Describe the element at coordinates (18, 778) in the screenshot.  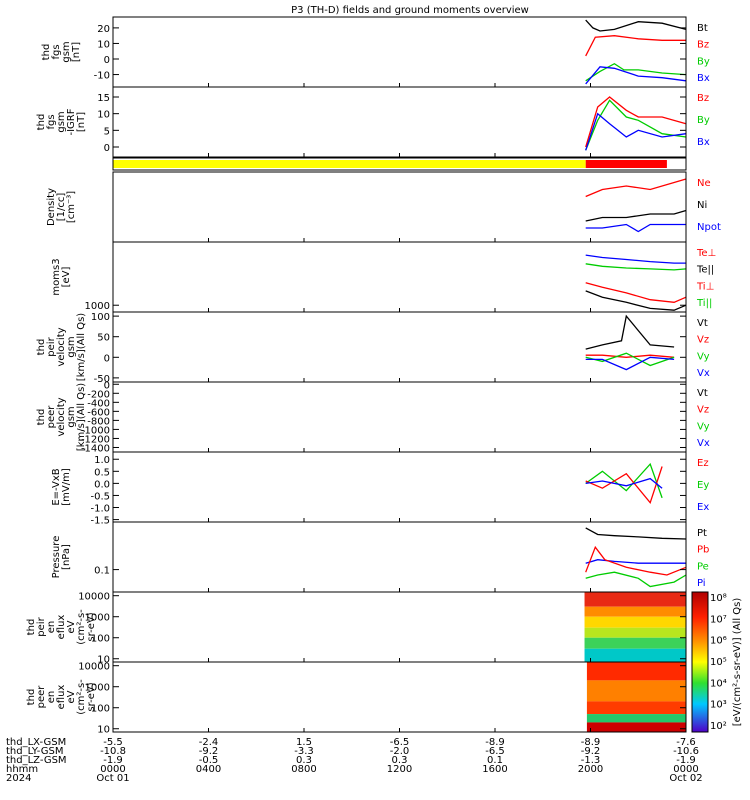
I see `xaxis-row-label: 2024` at that location.